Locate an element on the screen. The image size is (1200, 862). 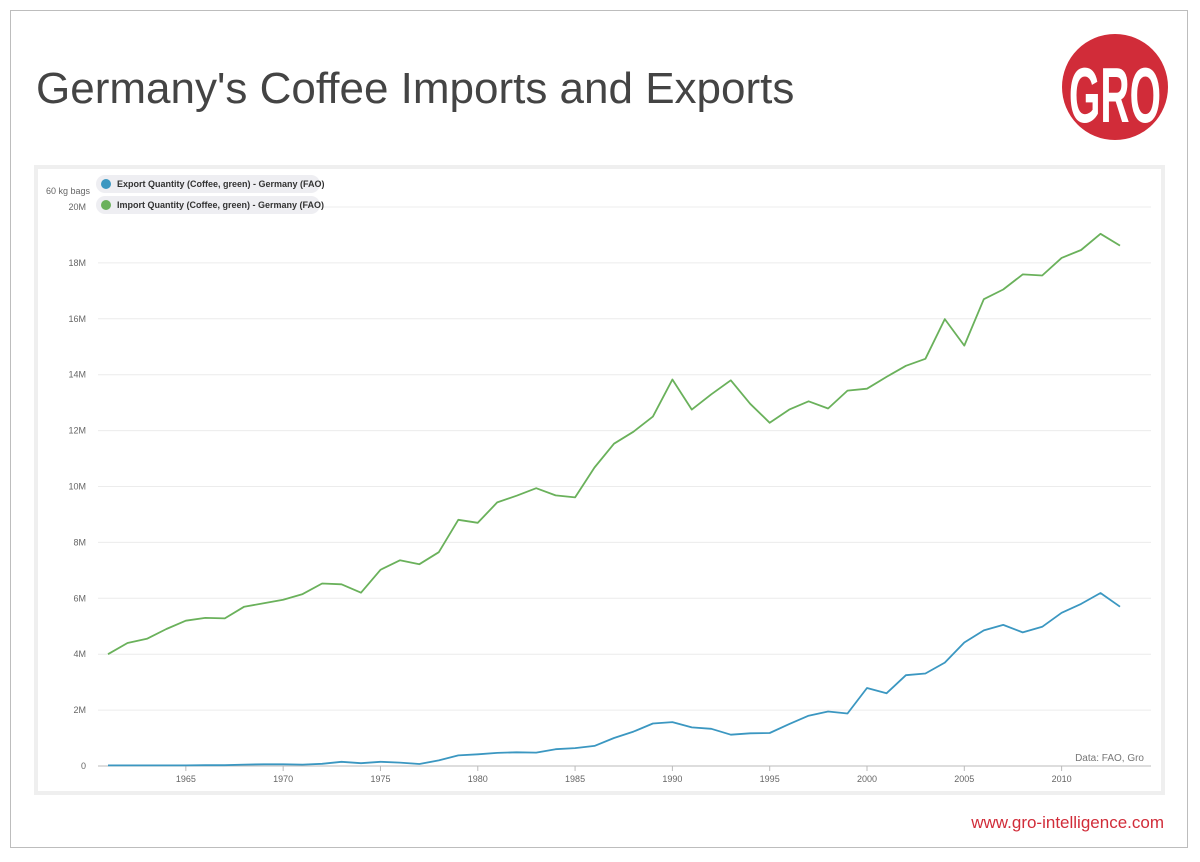
x-tick-label: 1985 is located at coordinates (575, 779).